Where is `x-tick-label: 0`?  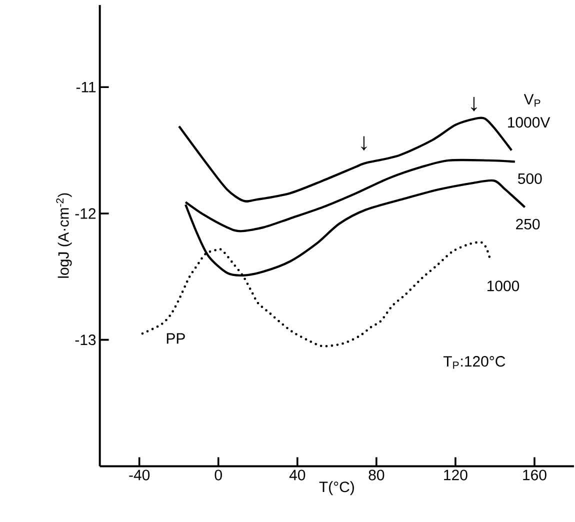
x-tick-label: 0 is located at coordinates (218, 475).